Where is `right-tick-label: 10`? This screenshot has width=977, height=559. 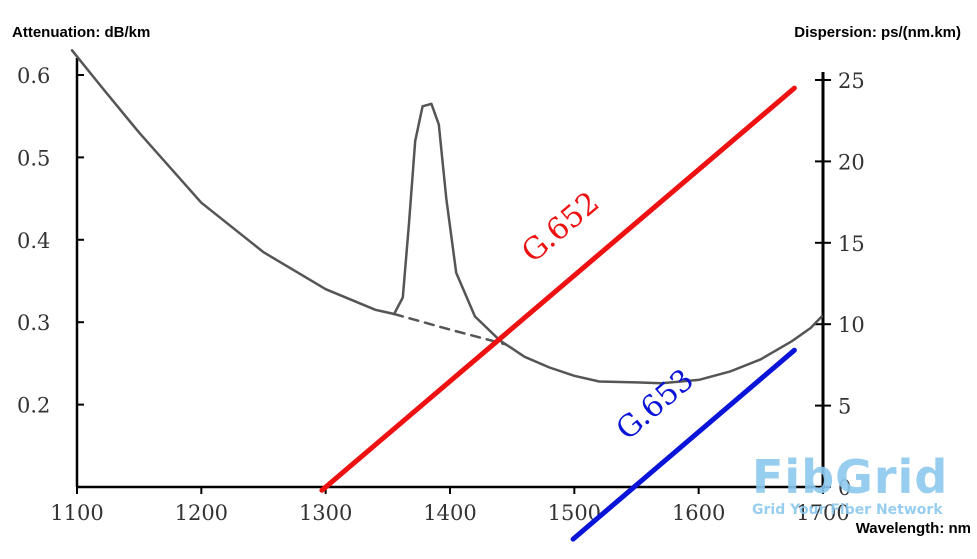
right-tick-label: 10 is located at coordinates (851, 325).